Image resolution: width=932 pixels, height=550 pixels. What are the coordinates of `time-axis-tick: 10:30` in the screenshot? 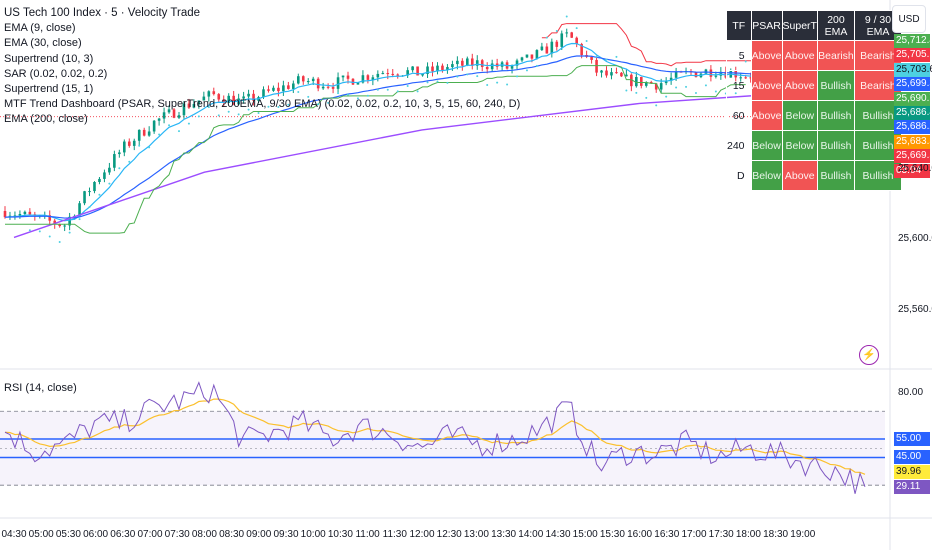 It's located at (340, 534).